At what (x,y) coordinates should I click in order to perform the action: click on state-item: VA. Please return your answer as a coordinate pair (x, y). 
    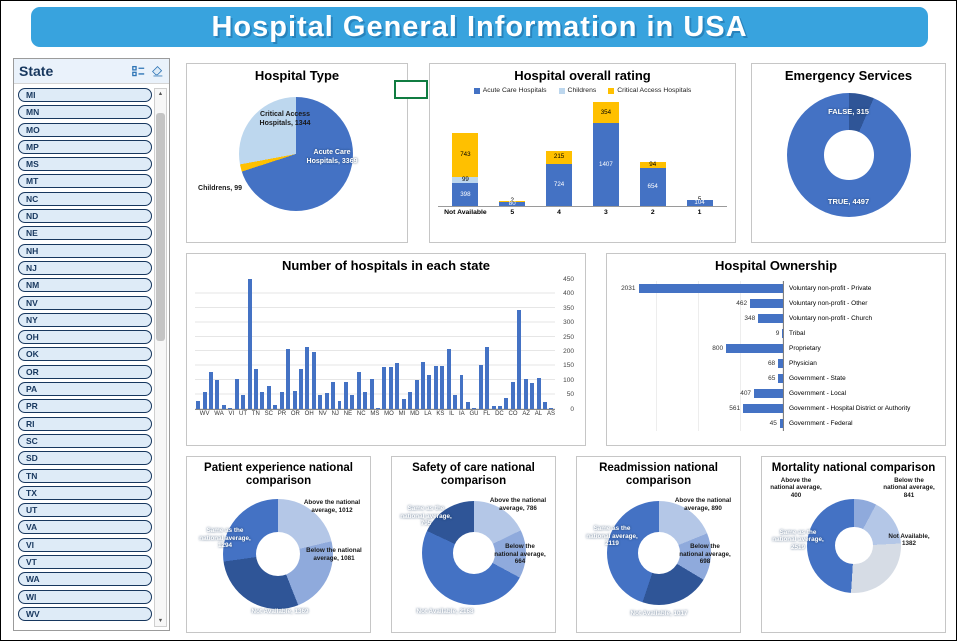
    Looking at the image, I should click on (85, 527).